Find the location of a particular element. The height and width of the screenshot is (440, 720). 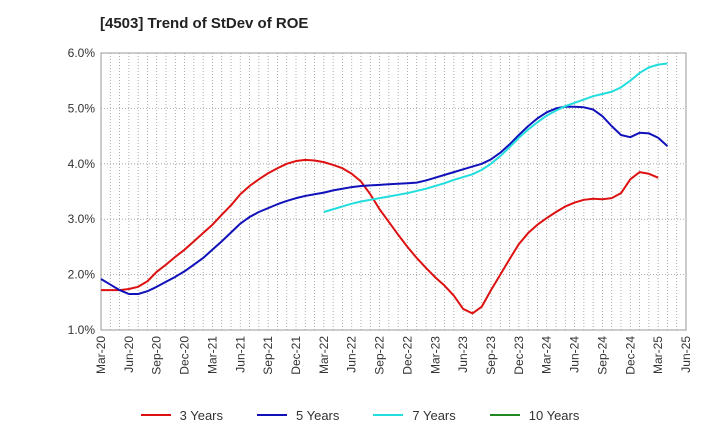

x-tick-label: Mar-23 is located at coordinates (435, 355).